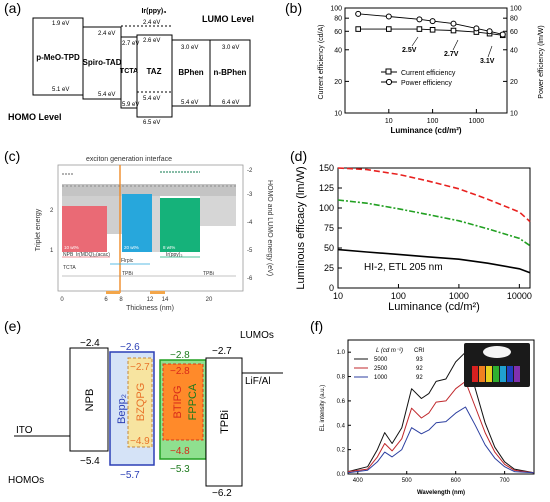  I want to click on energy-value: −6.2, so click(222, 492).